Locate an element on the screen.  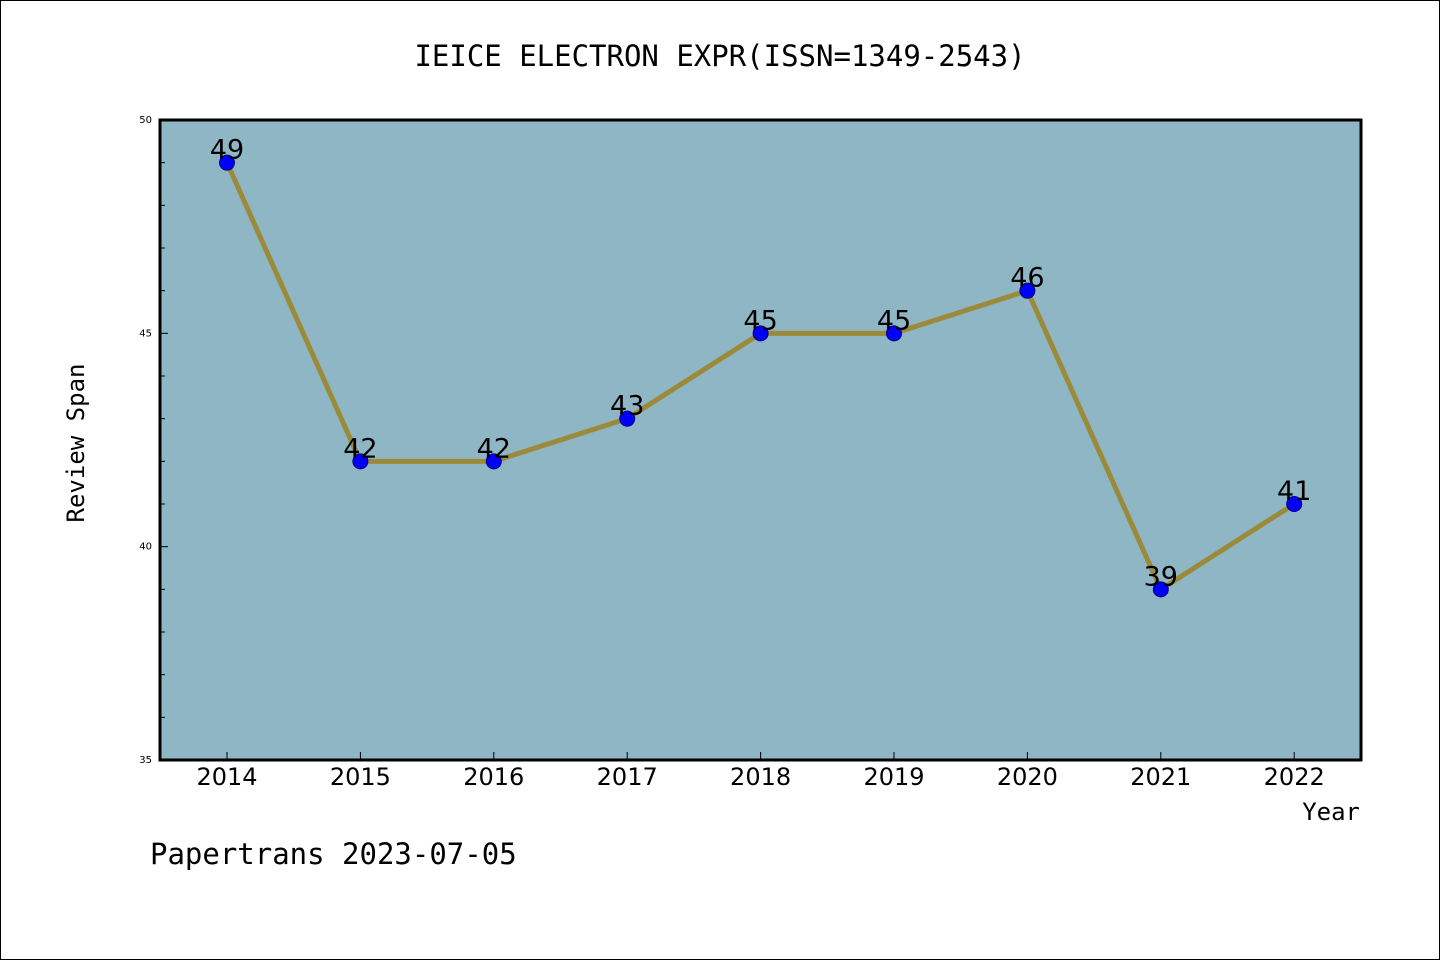
data-label: 46 is located at coordinates (1027, 278).